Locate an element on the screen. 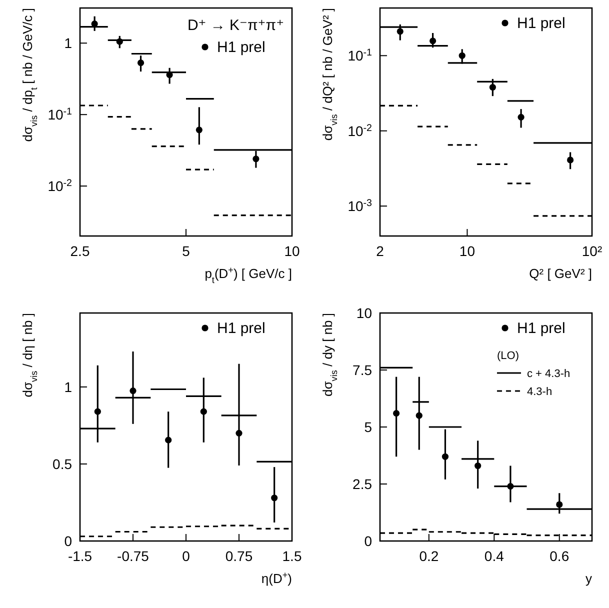 This screenshot has width=609, height=608. x-tick-label: -1.5 is located at coordinates (80, 556).